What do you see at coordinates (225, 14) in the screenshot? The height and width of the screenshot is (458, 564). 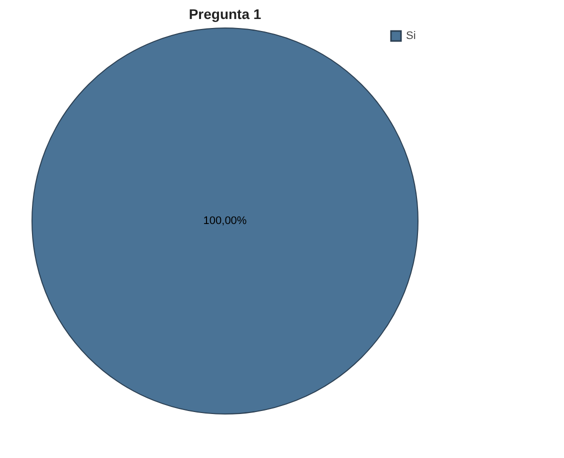 I see `chart-title: Pregunta 1` at bounding box center [225, 14].